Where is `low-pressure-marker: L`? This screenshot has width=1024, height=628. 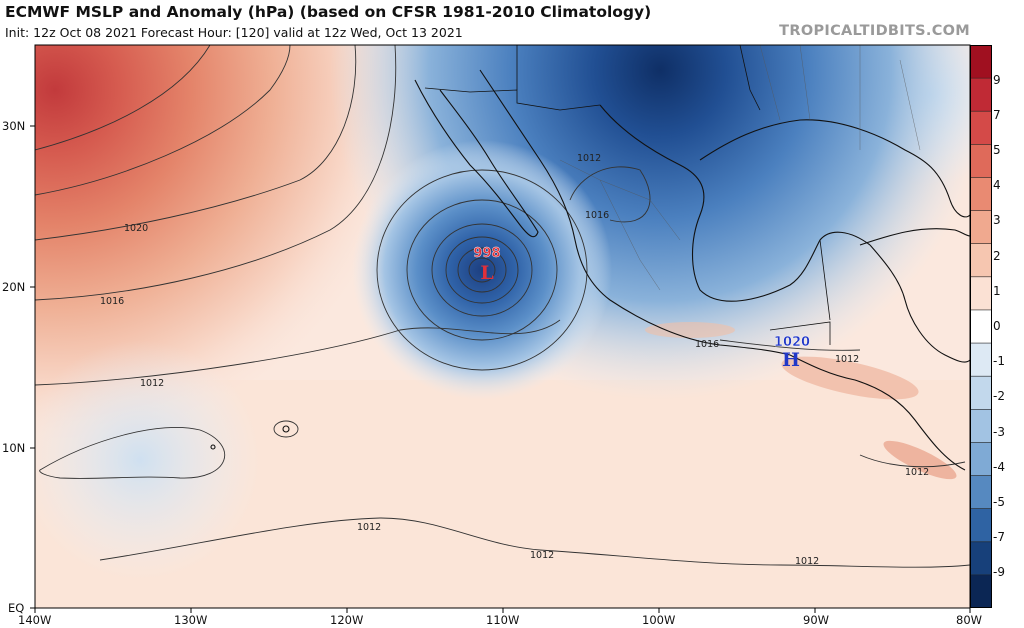 low-pressure-marker: L is located at coordinates (486, 273).